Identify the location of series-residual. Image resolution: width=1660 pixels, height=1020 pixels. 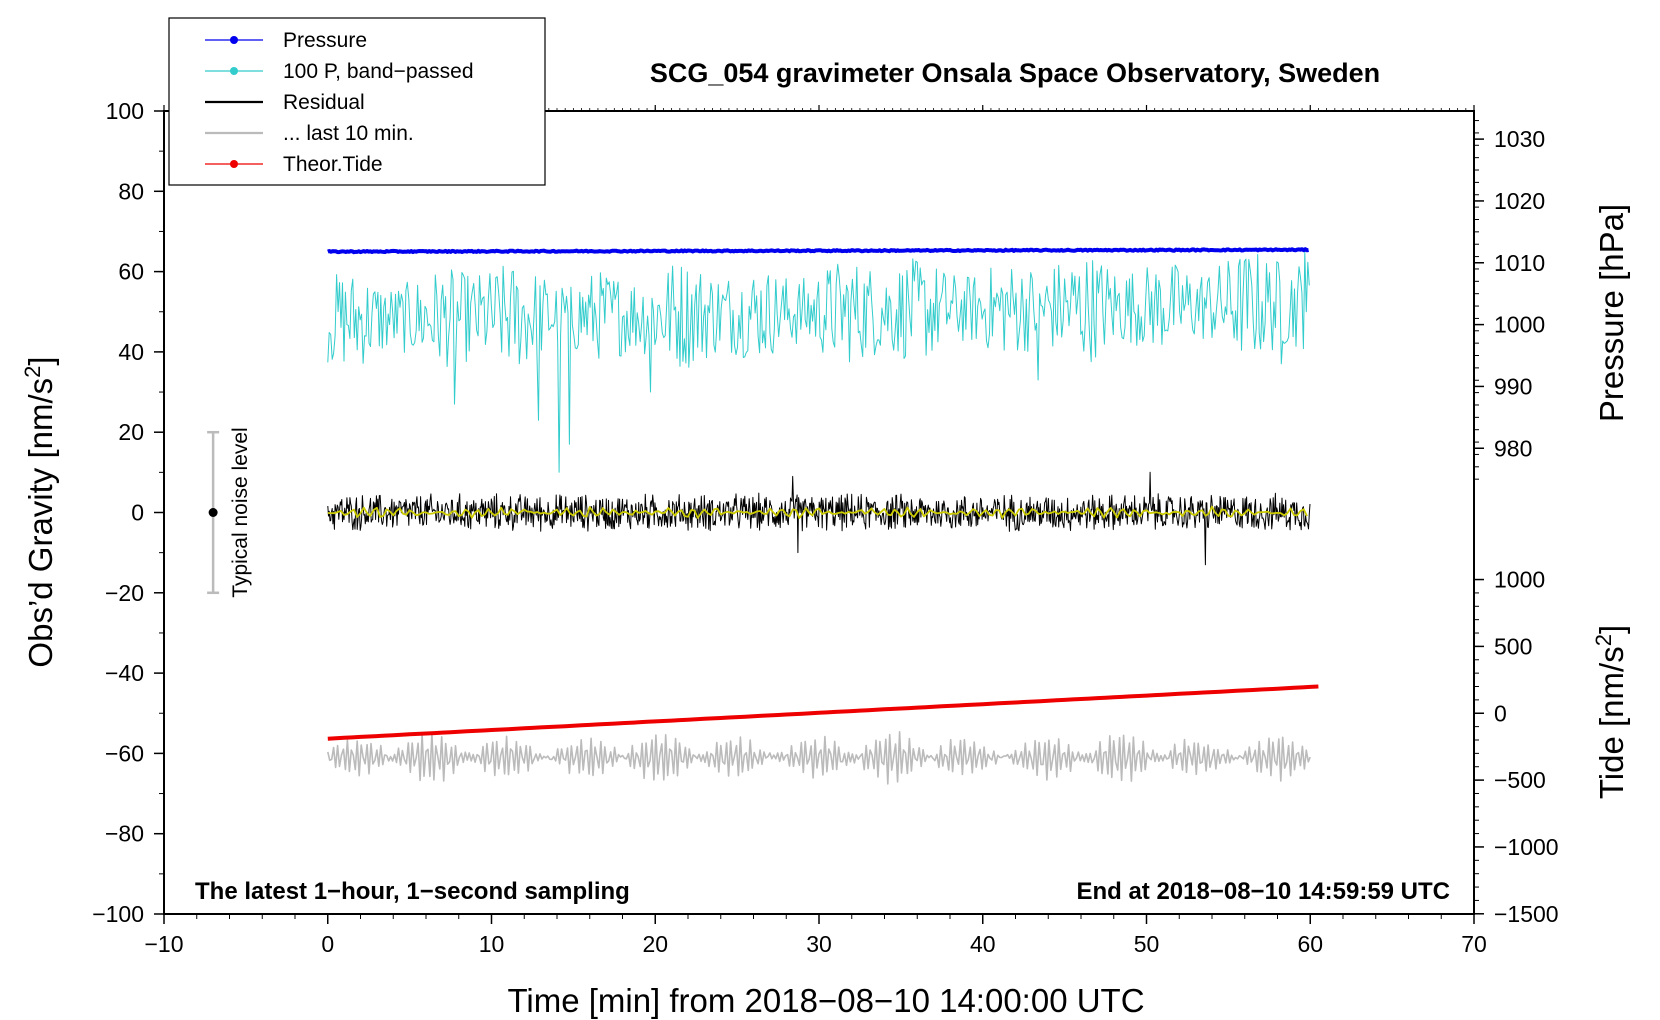
(819, 518).